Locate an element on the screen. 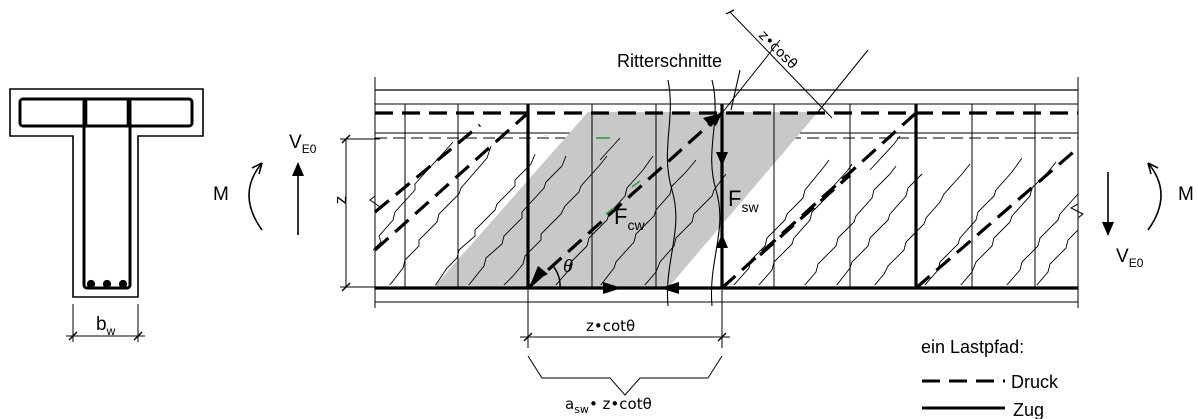  legend-item-druck: Druck is located at coordinates (1035, 382).